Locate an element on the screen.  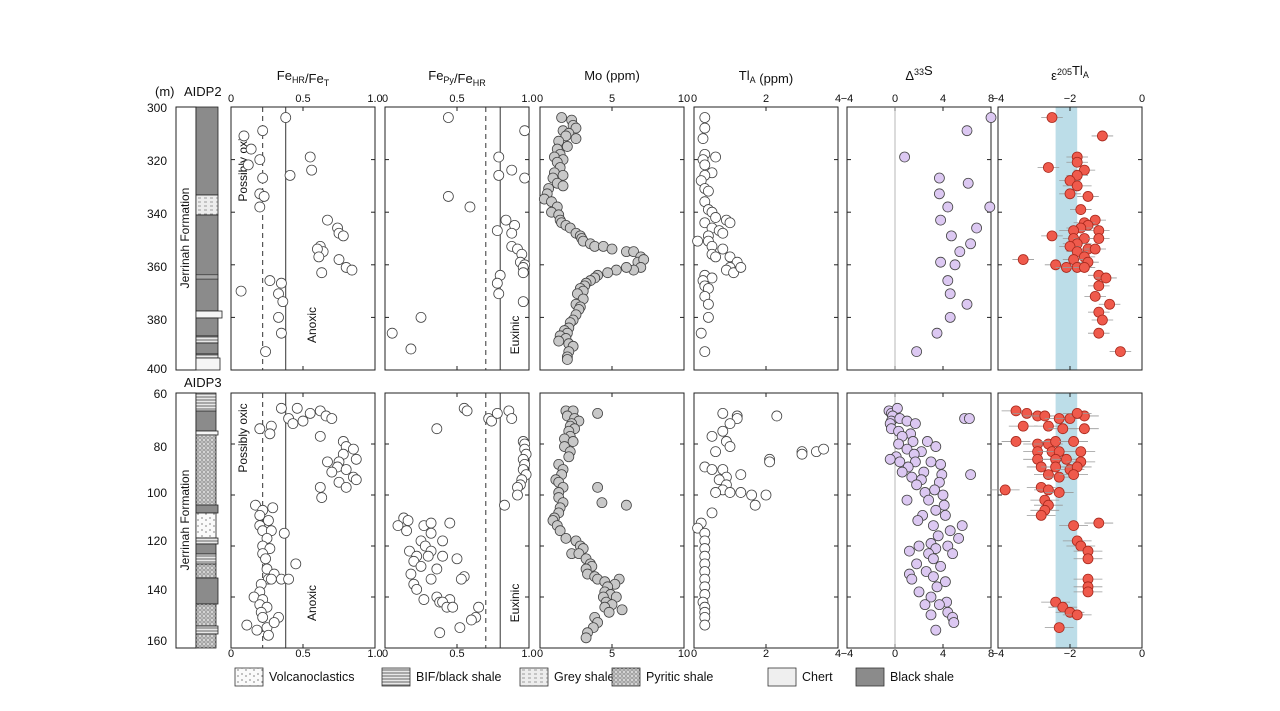
plot-AIDP3 is located at coordinates (612, 520).